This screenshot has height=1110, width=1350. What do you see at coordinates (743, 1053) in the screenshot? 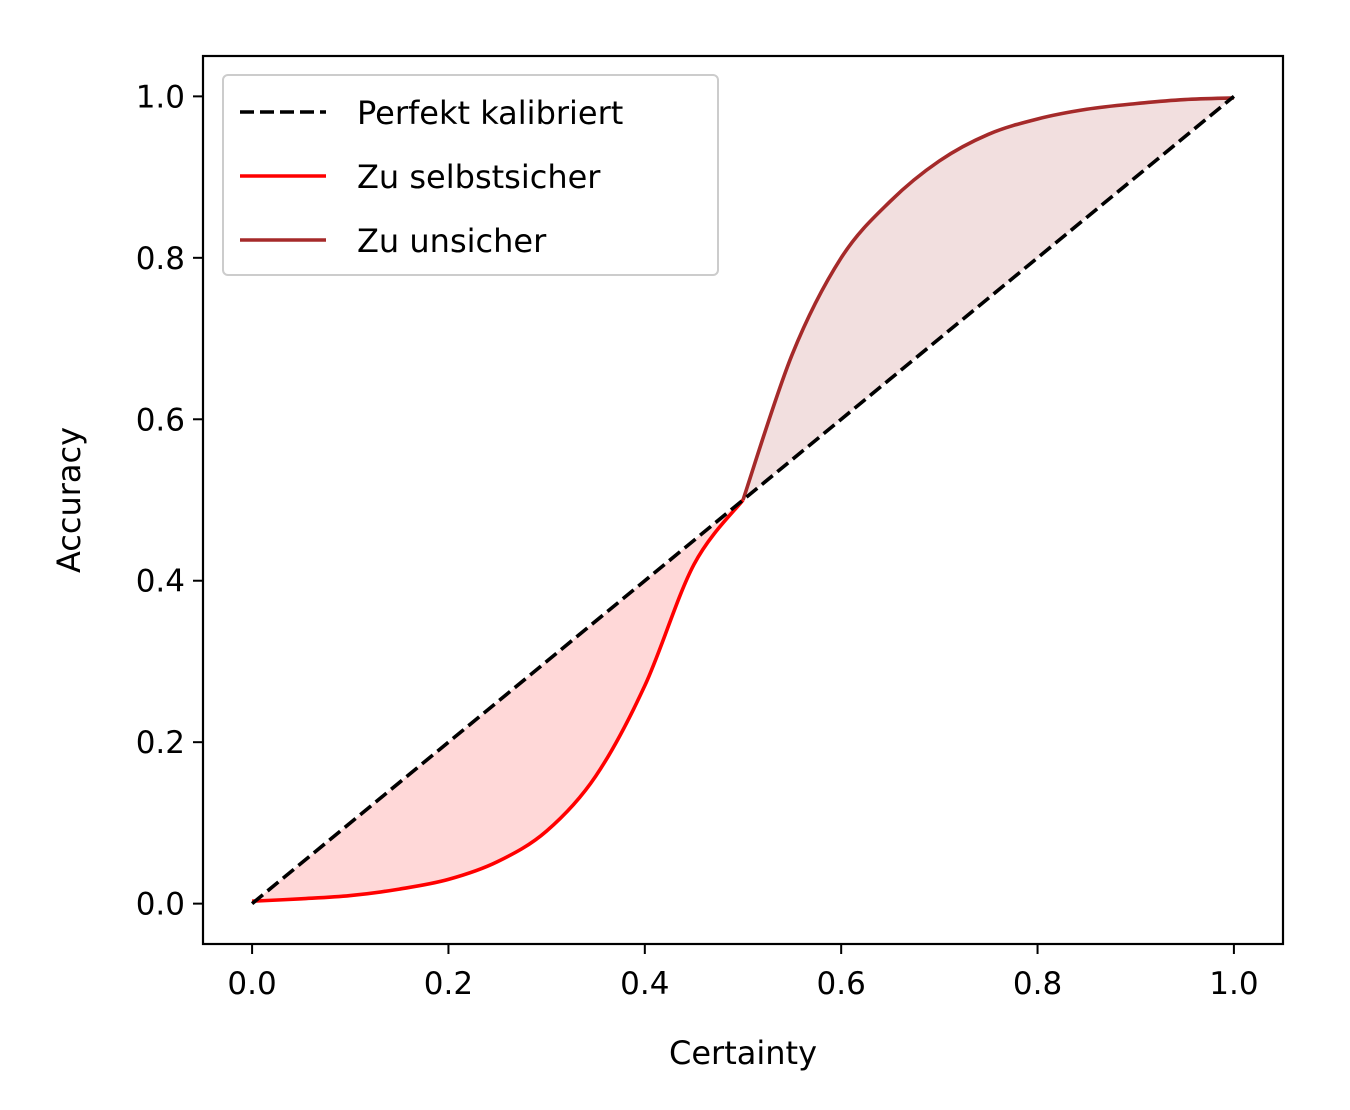
I see `x-axis-label: Certainty` at bounding box center [743, 1053].